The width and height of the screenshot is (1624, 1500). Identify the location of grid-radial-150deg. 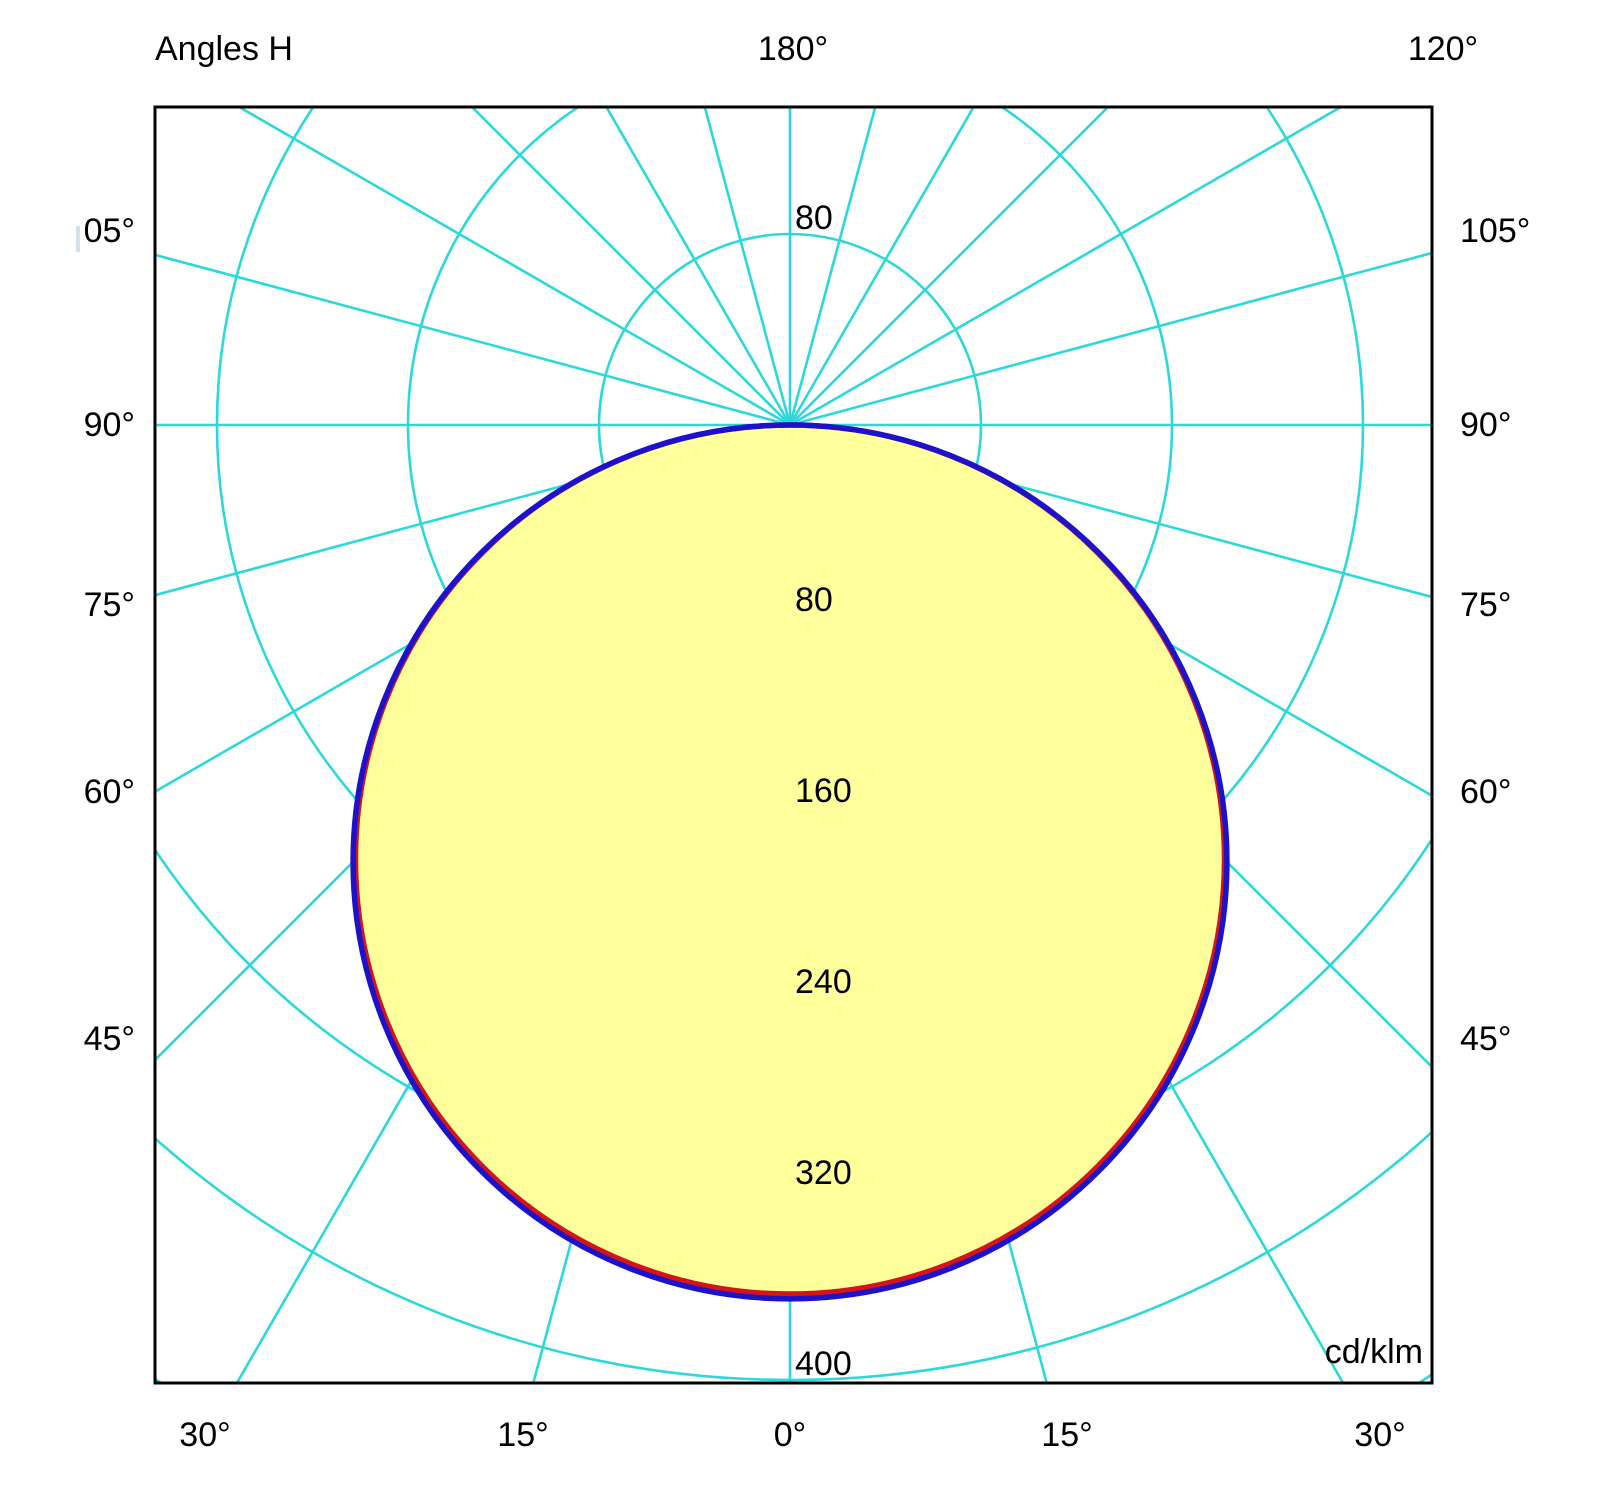
(882, 266).